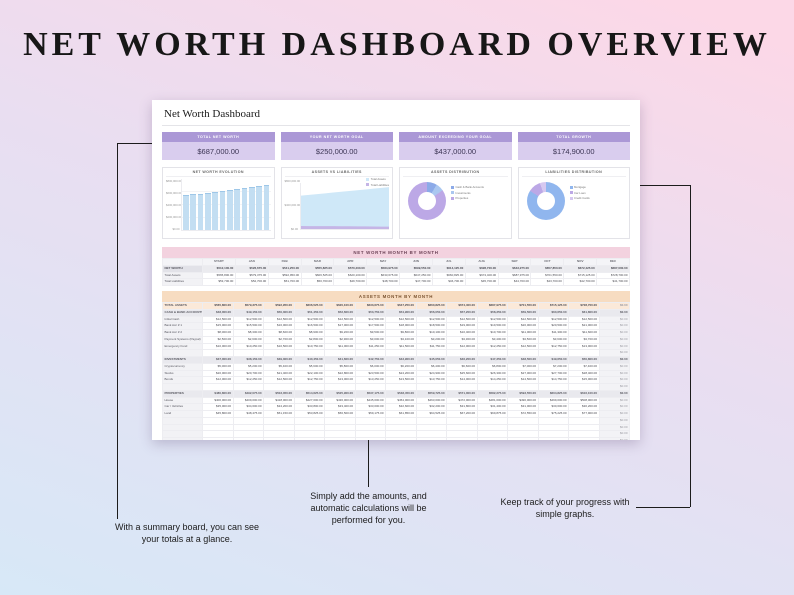  I want to click on cell: $7,000.00, so click(523, 366).